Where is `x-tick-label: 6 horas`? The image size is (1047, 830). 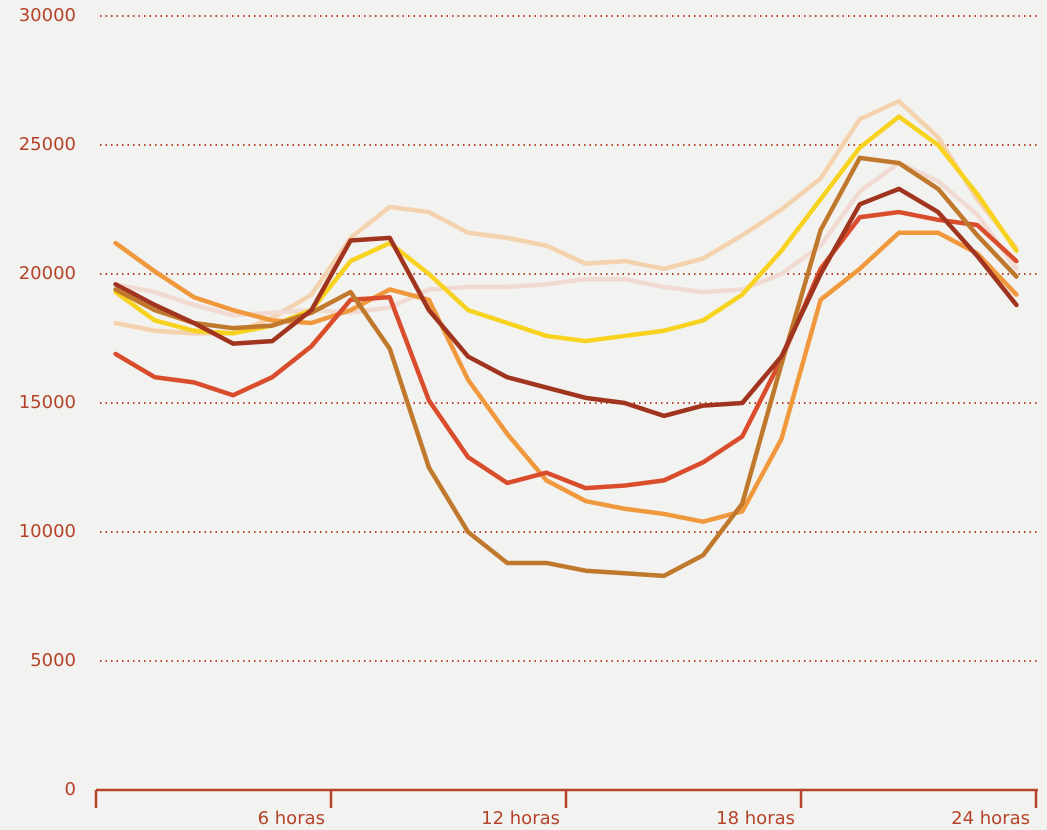 x-tick-label: 6 horas is located at coordinates (291, 818).